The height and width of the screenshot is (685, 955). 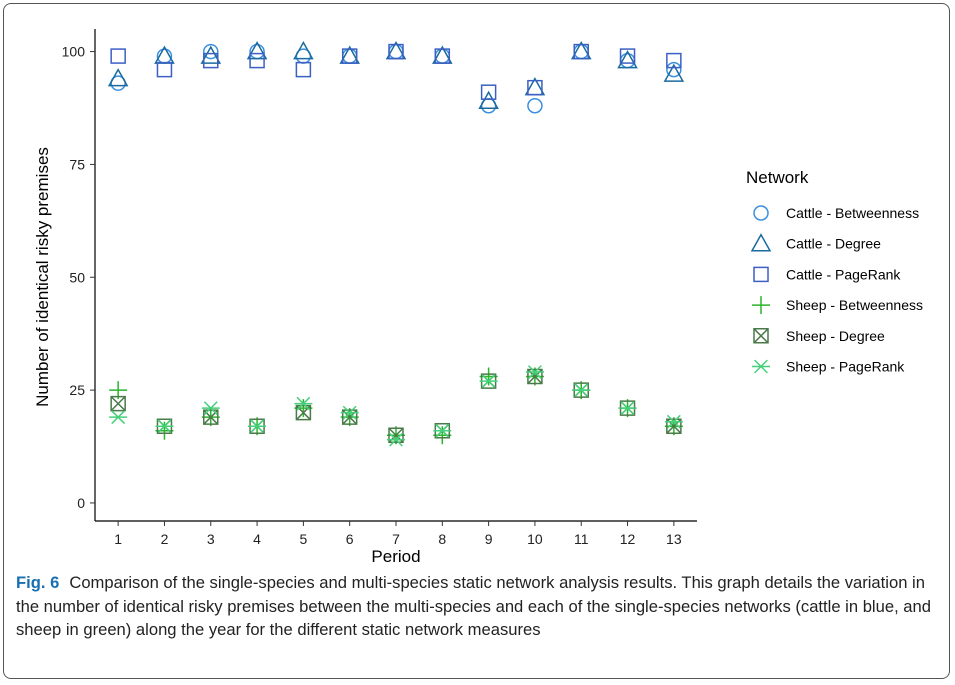 What do you see at coordinates (77, 390) in the screenshot?
I see `y-tick-label: 25` at bounding box center [77, 390].